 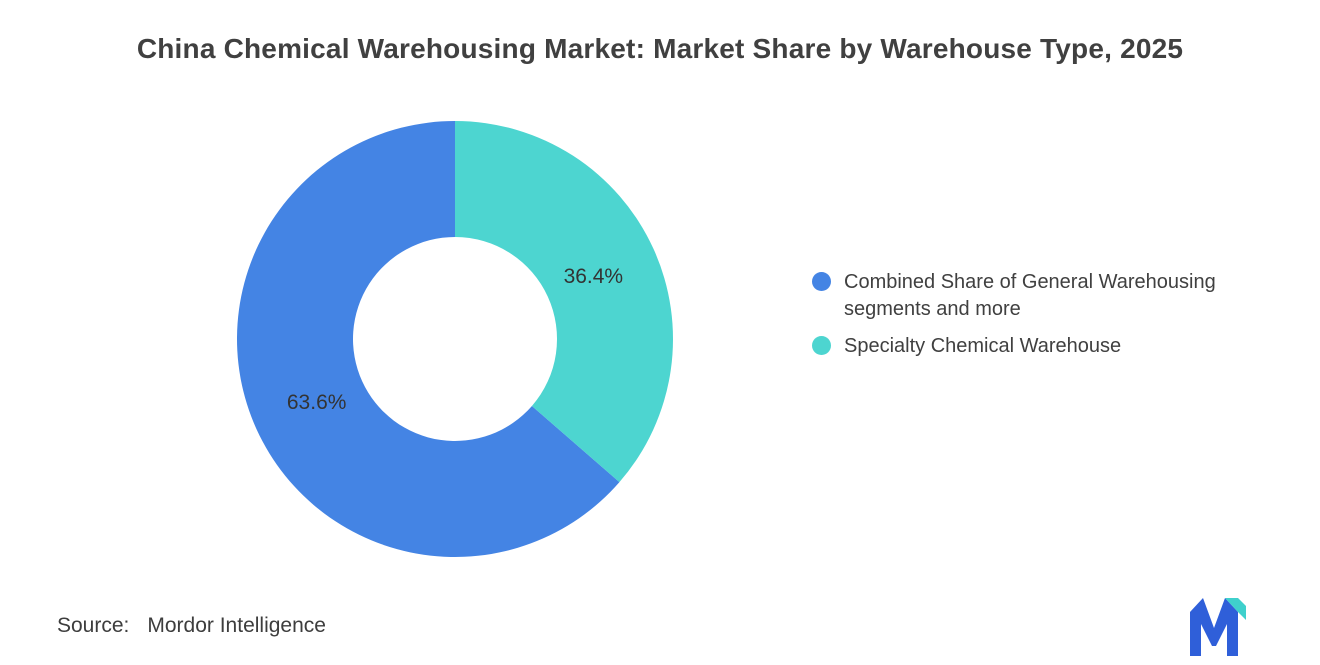 What do you see at coordinates (317, 402) in the screenshot?
I see `slice-label-0: 63.6%` at bounding box center [317, 402].